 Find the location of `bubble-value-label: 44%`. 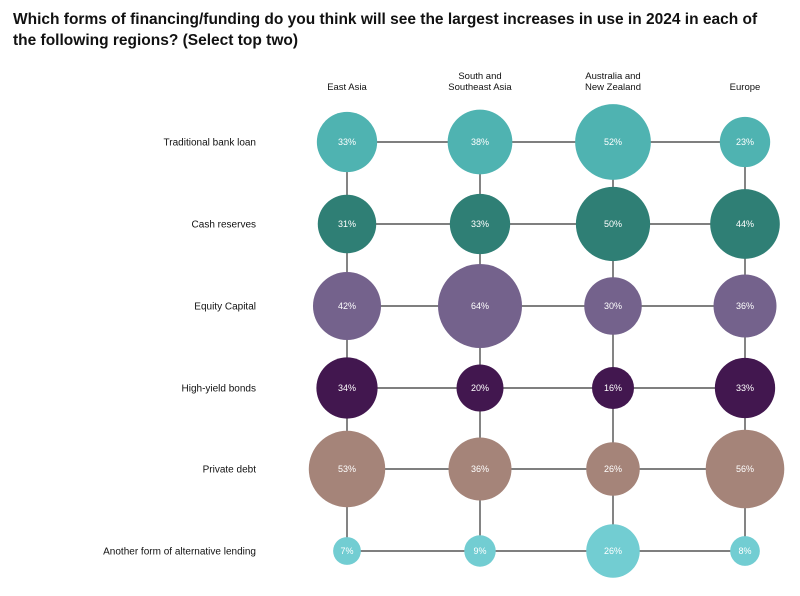

bubble-value-label: 44% is located at coordinates (745, 224).